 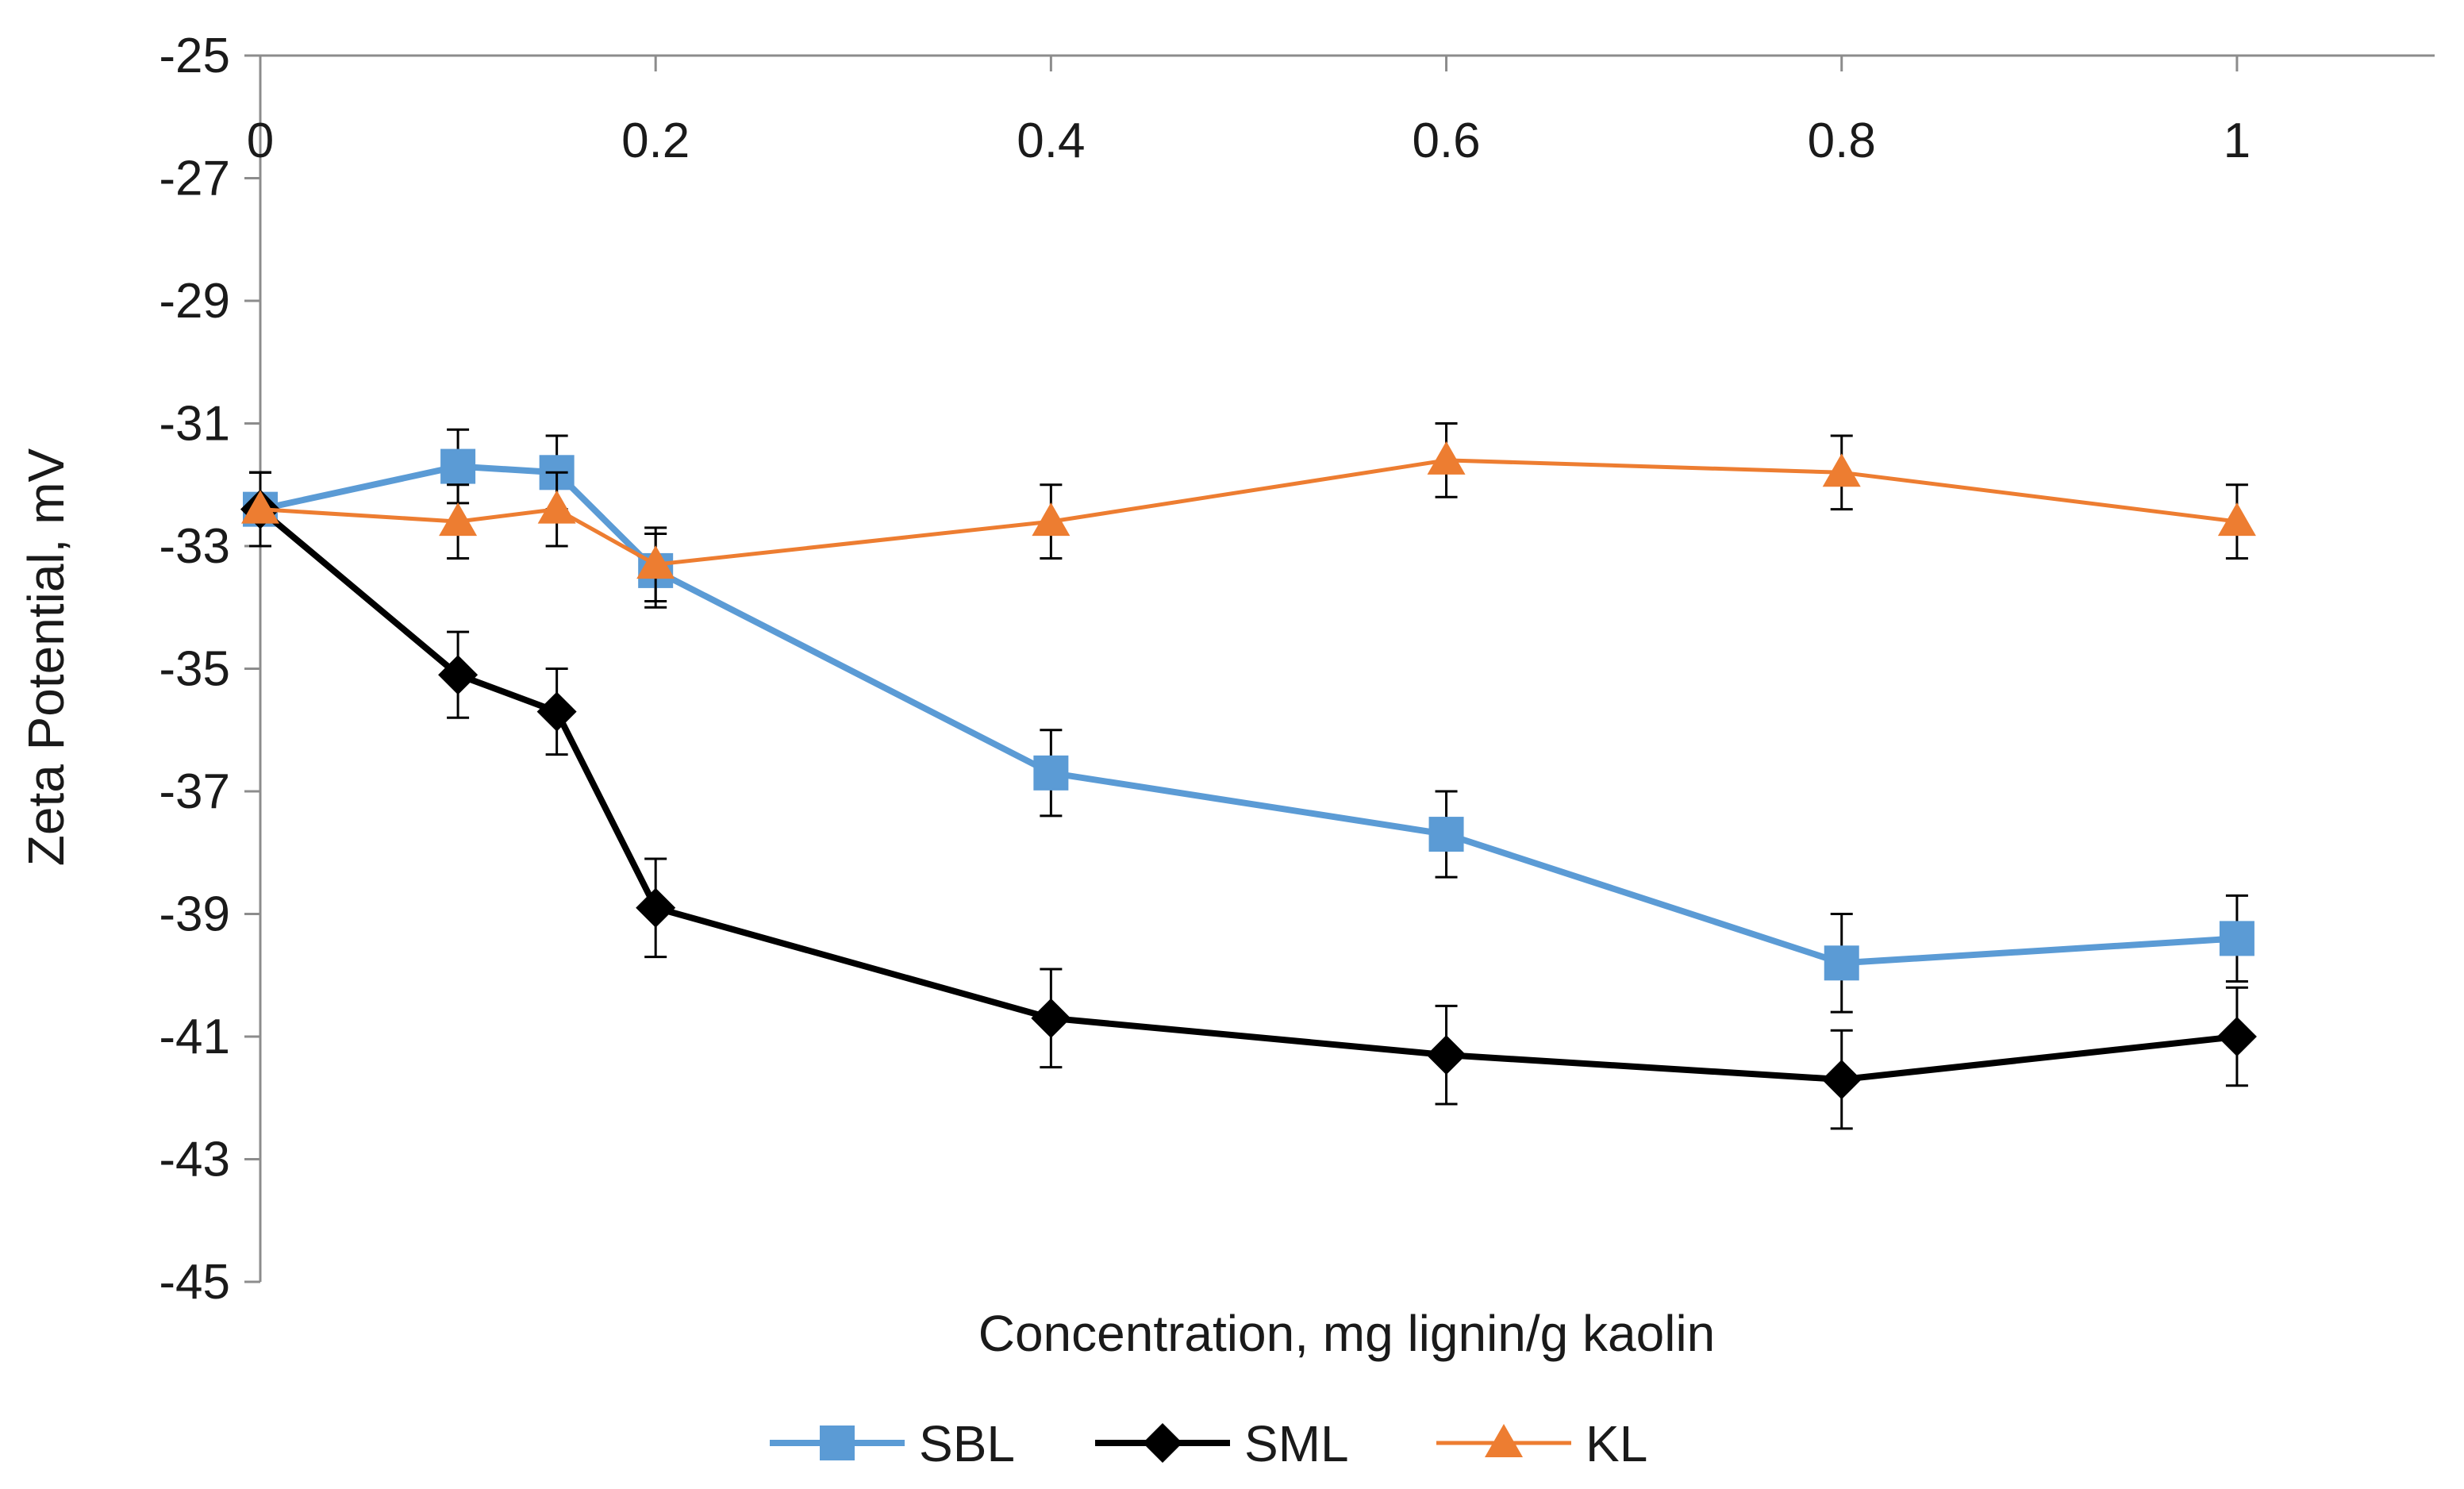 I want to click on series-line-kl, so click(x=1248, y=512).